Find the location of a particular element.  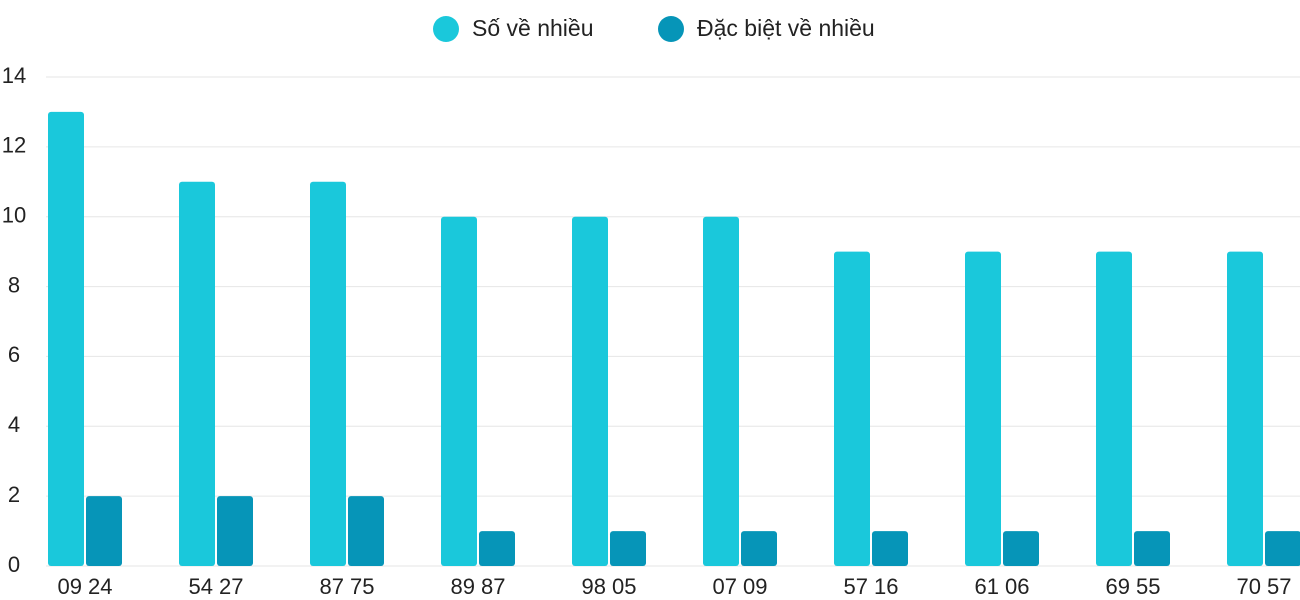

x-tick-label: 87 75 is located at coordinates (346, 586).